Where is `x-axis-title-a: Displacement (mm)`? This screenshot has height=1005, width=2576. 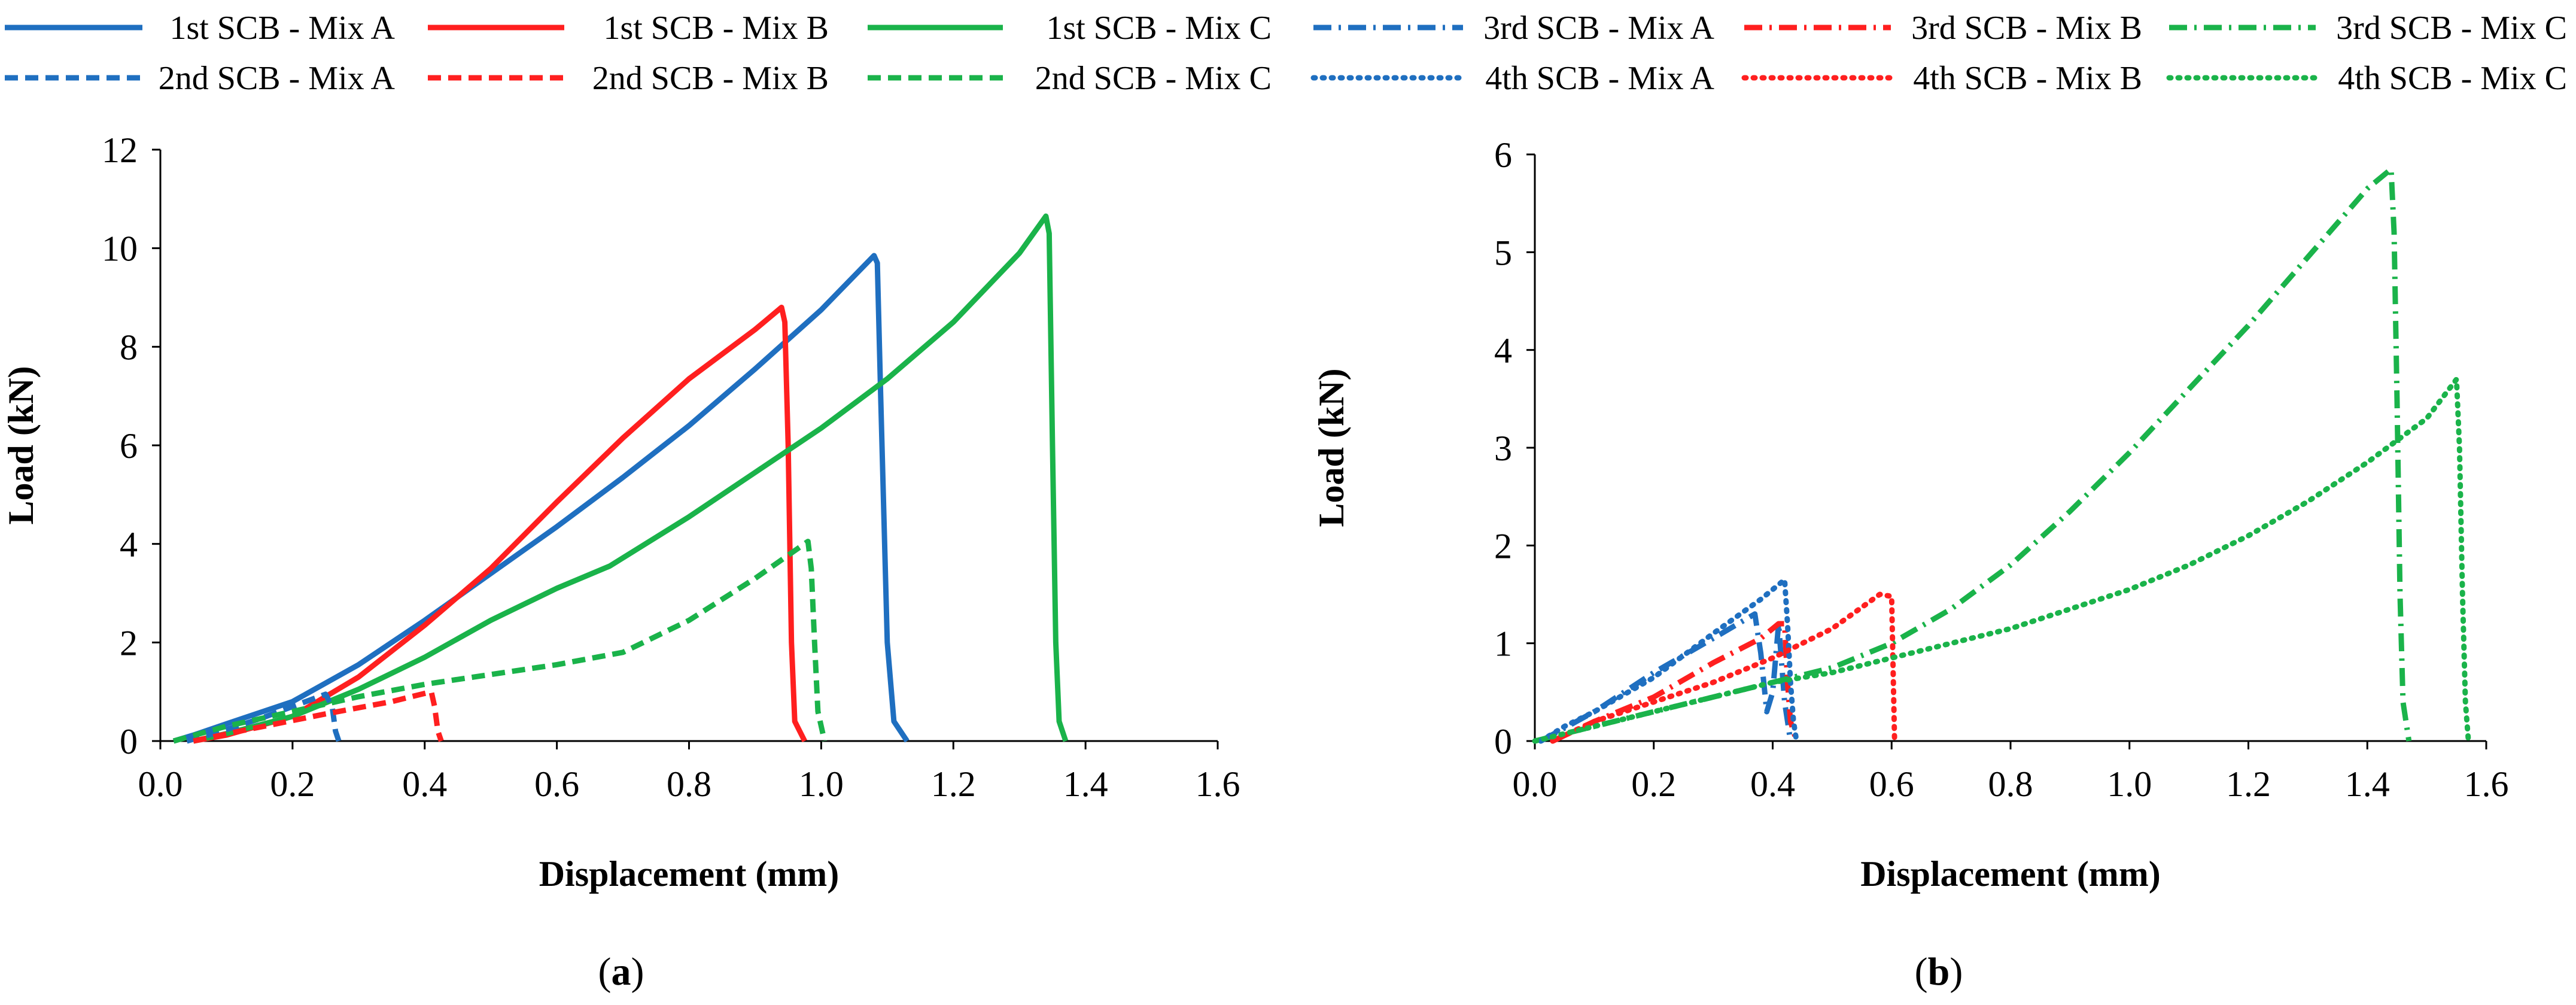
x-axis-title-a: Displacement (mm) is located at coordinates (689, 874).